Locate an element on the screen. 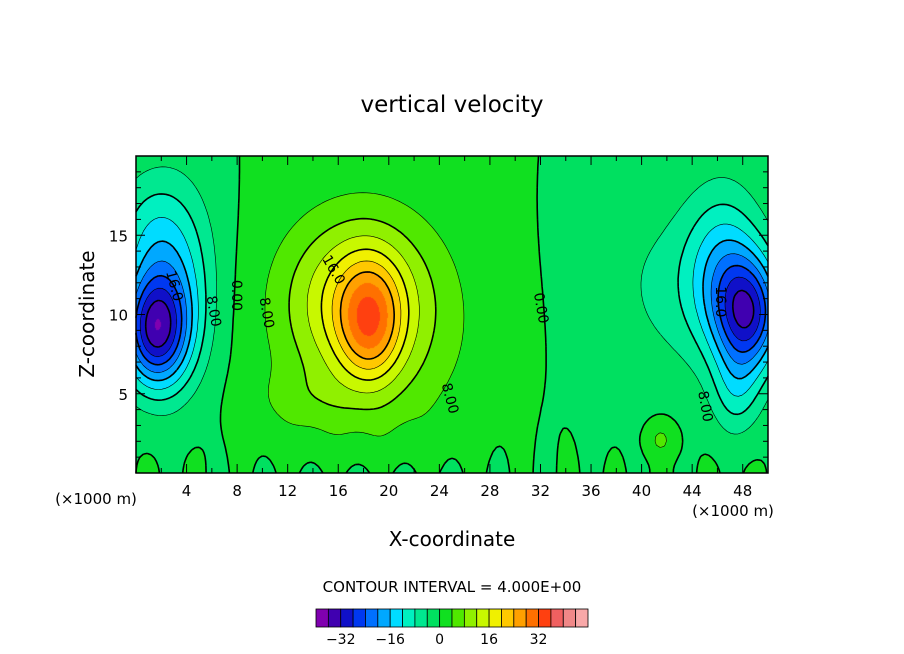 This screenshot has width=904, height=654. x-tick-label: 48 is located at coordinates (742, 491).